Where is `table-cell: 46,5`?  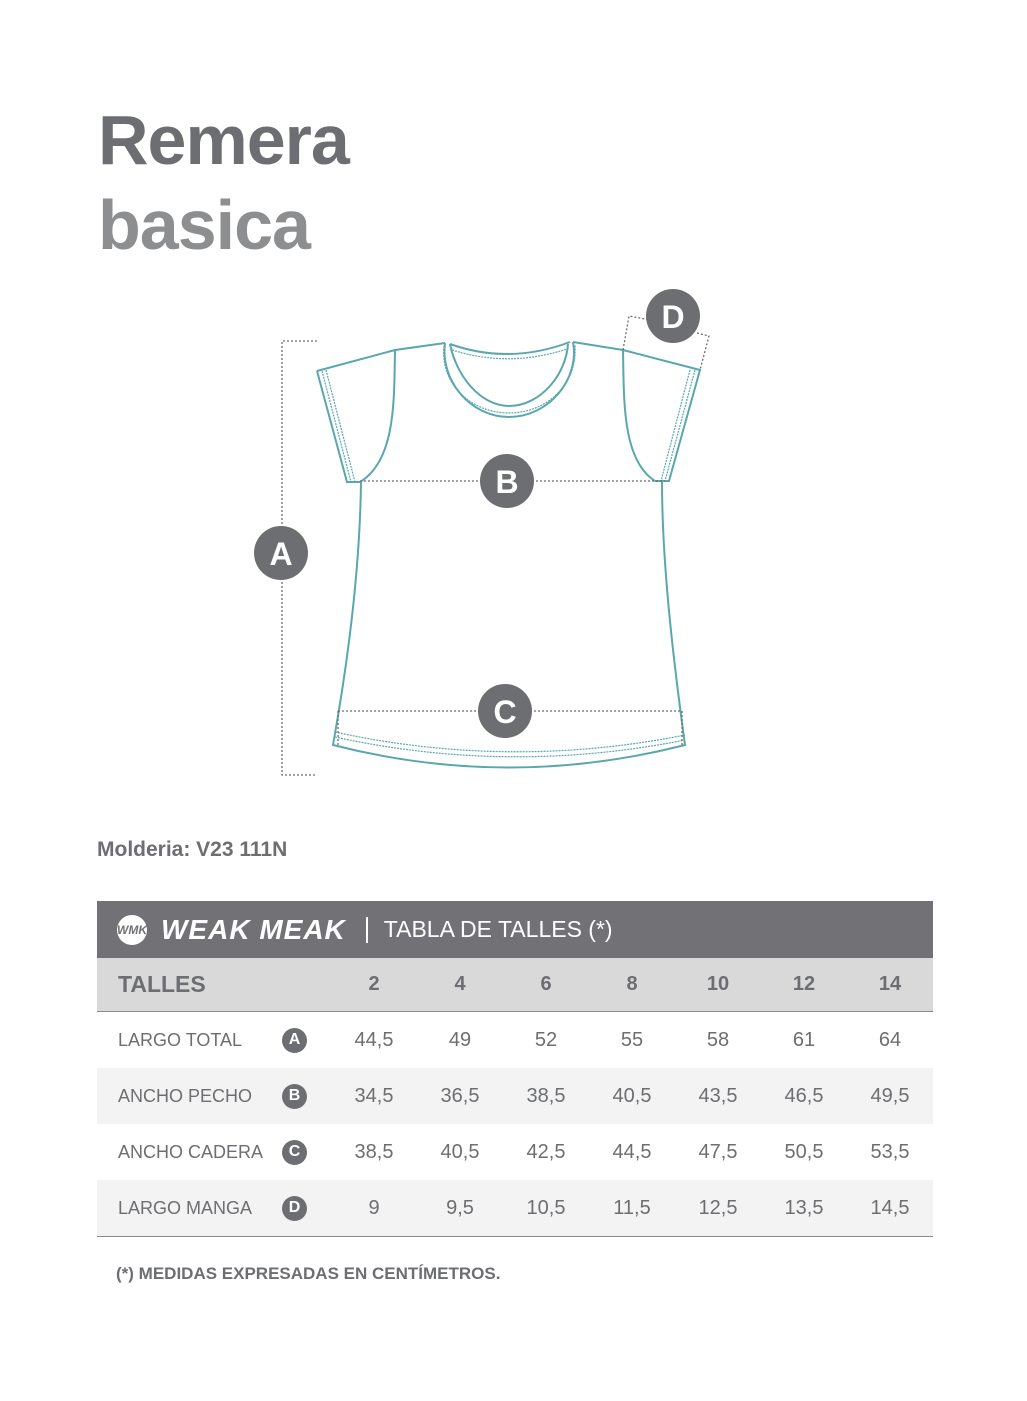
table-cell: 46,5 is located at coordinates (804, 1095).